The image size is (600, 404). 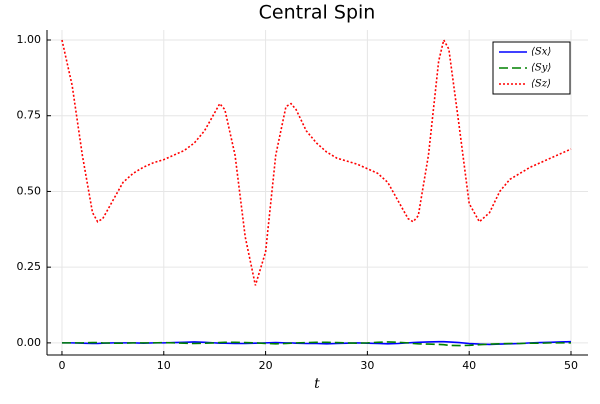 What do you see at coordinates (164, 365) in the screenshot?
I see `x-tick-label: 10` at bounding box center [164, 365].